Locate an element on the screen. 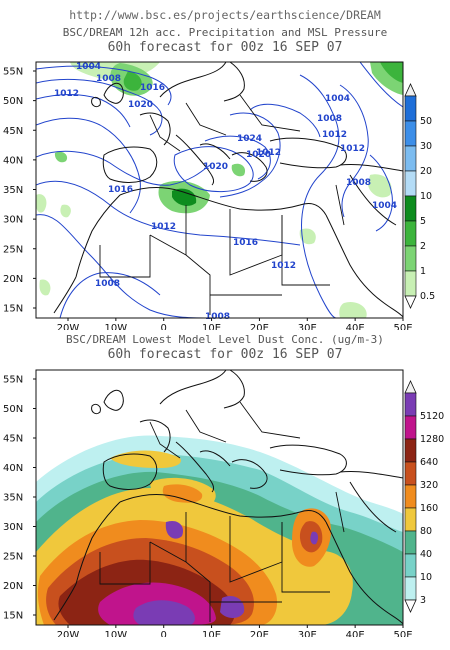  isobar-label: 1016 is located at coordinates (120, 190).